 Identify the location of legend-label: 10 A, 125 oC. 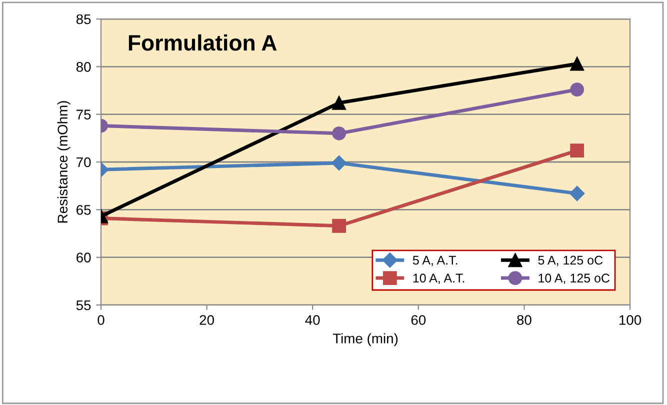
(574, 279).